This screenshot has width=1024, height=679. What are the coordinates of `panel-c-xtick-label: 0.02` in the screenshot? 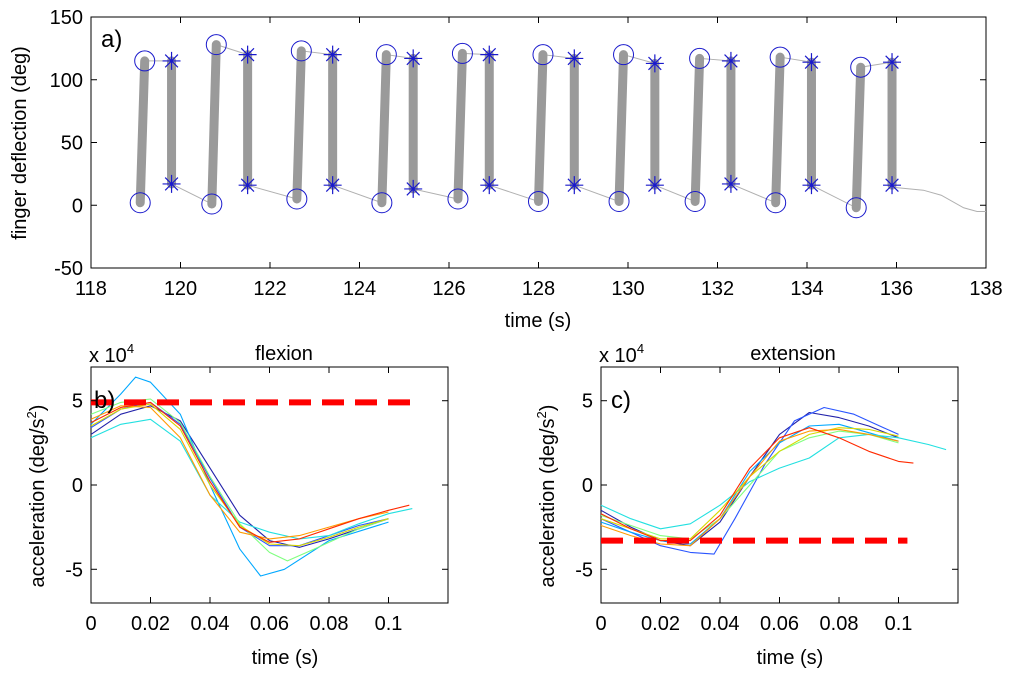 It's located at (660, 624).